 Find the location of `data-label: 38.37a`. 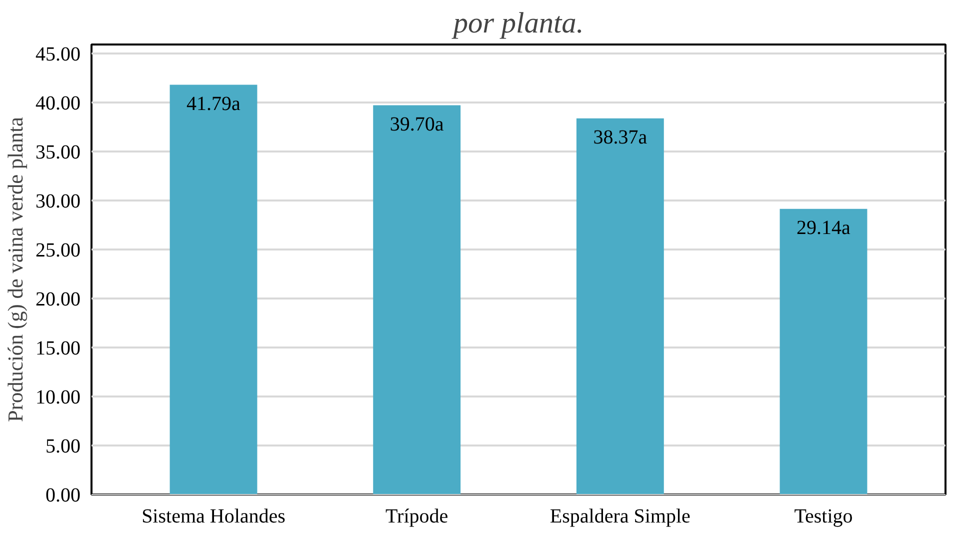

data-label: 38.37a is located at coordinates (620, 137).